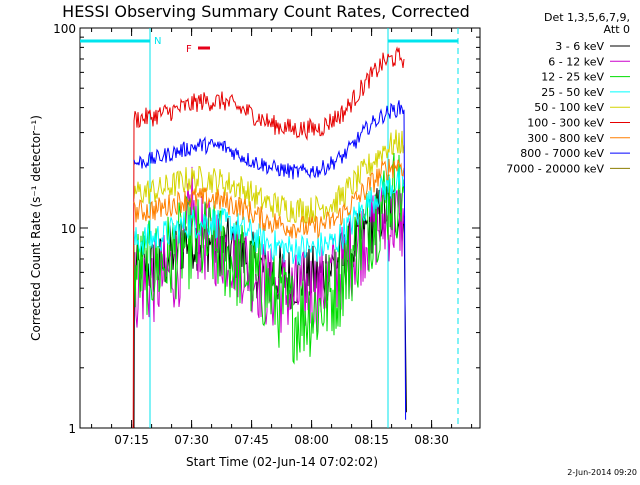 Image resolution: width=640 pixels, height=485 pixels. What do you see at coordinates (68, 229) in the screenshot?
I see `y-tick-label-1: 10` at bounding box center [68, 229].